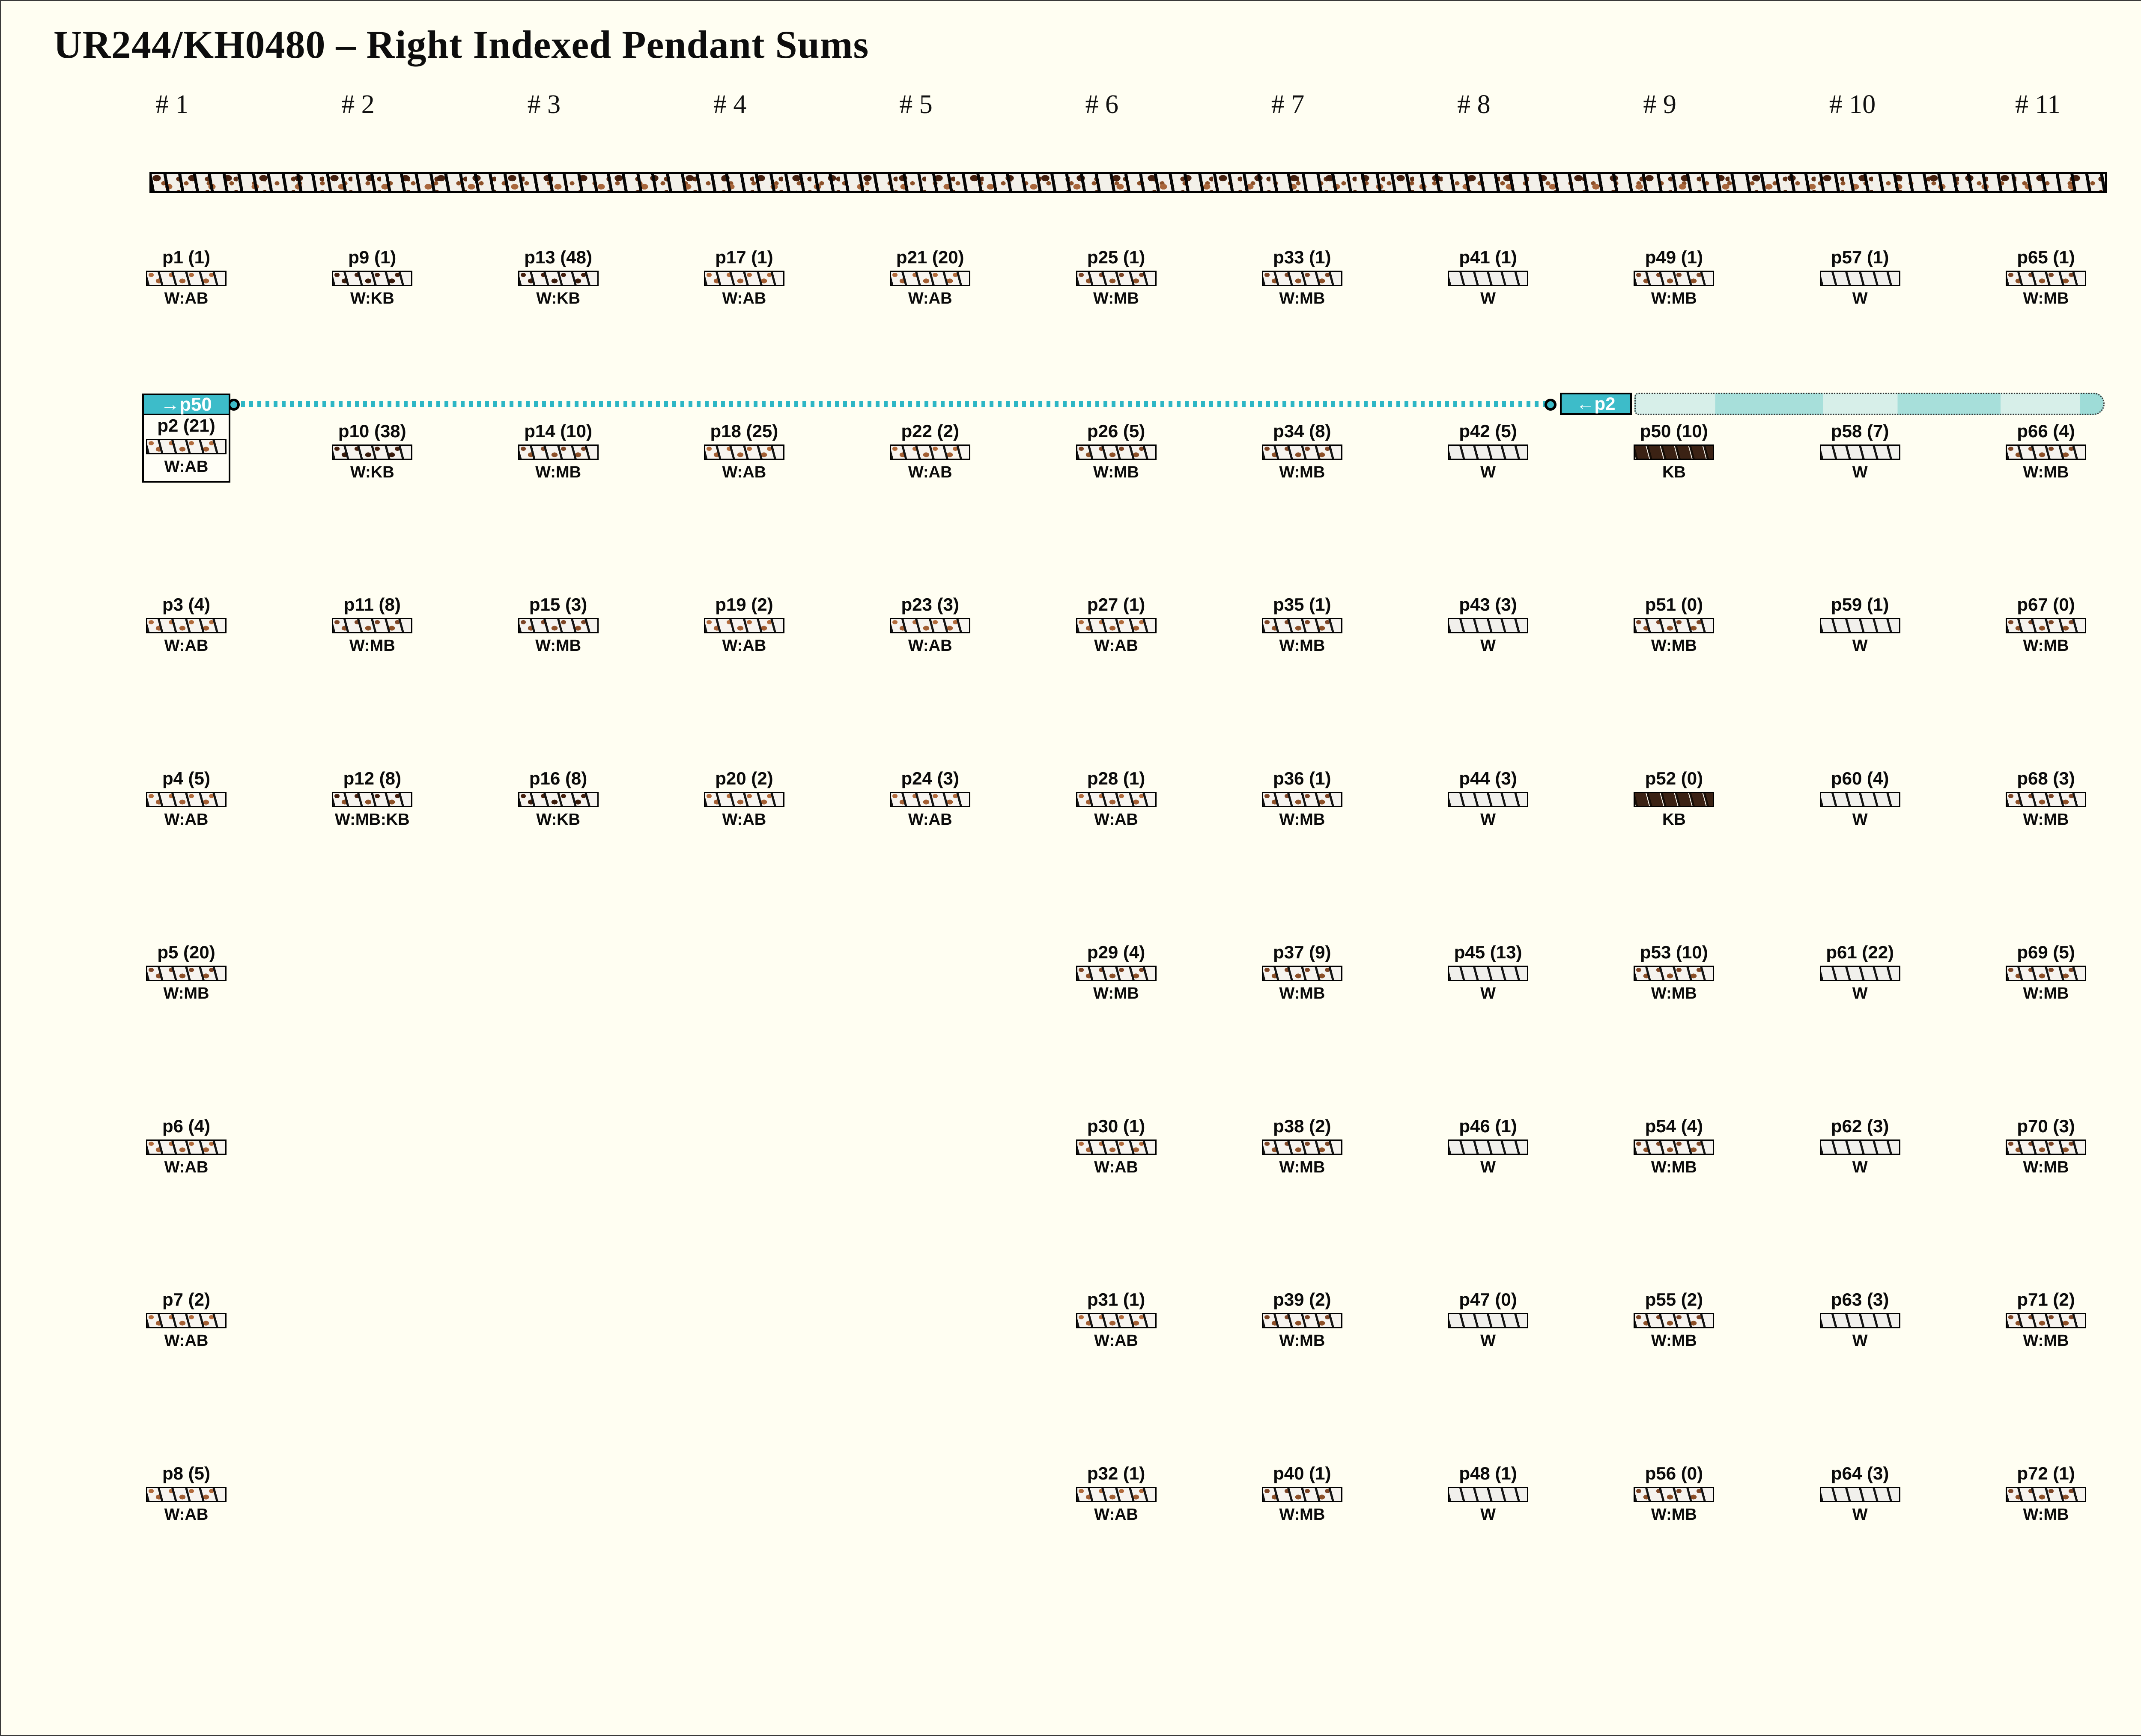 Image resolution: width=2141 pixels, height=1736 pixels. I want to click on pendant-cell: p69 (5) W:MB, so click(2046, 972).